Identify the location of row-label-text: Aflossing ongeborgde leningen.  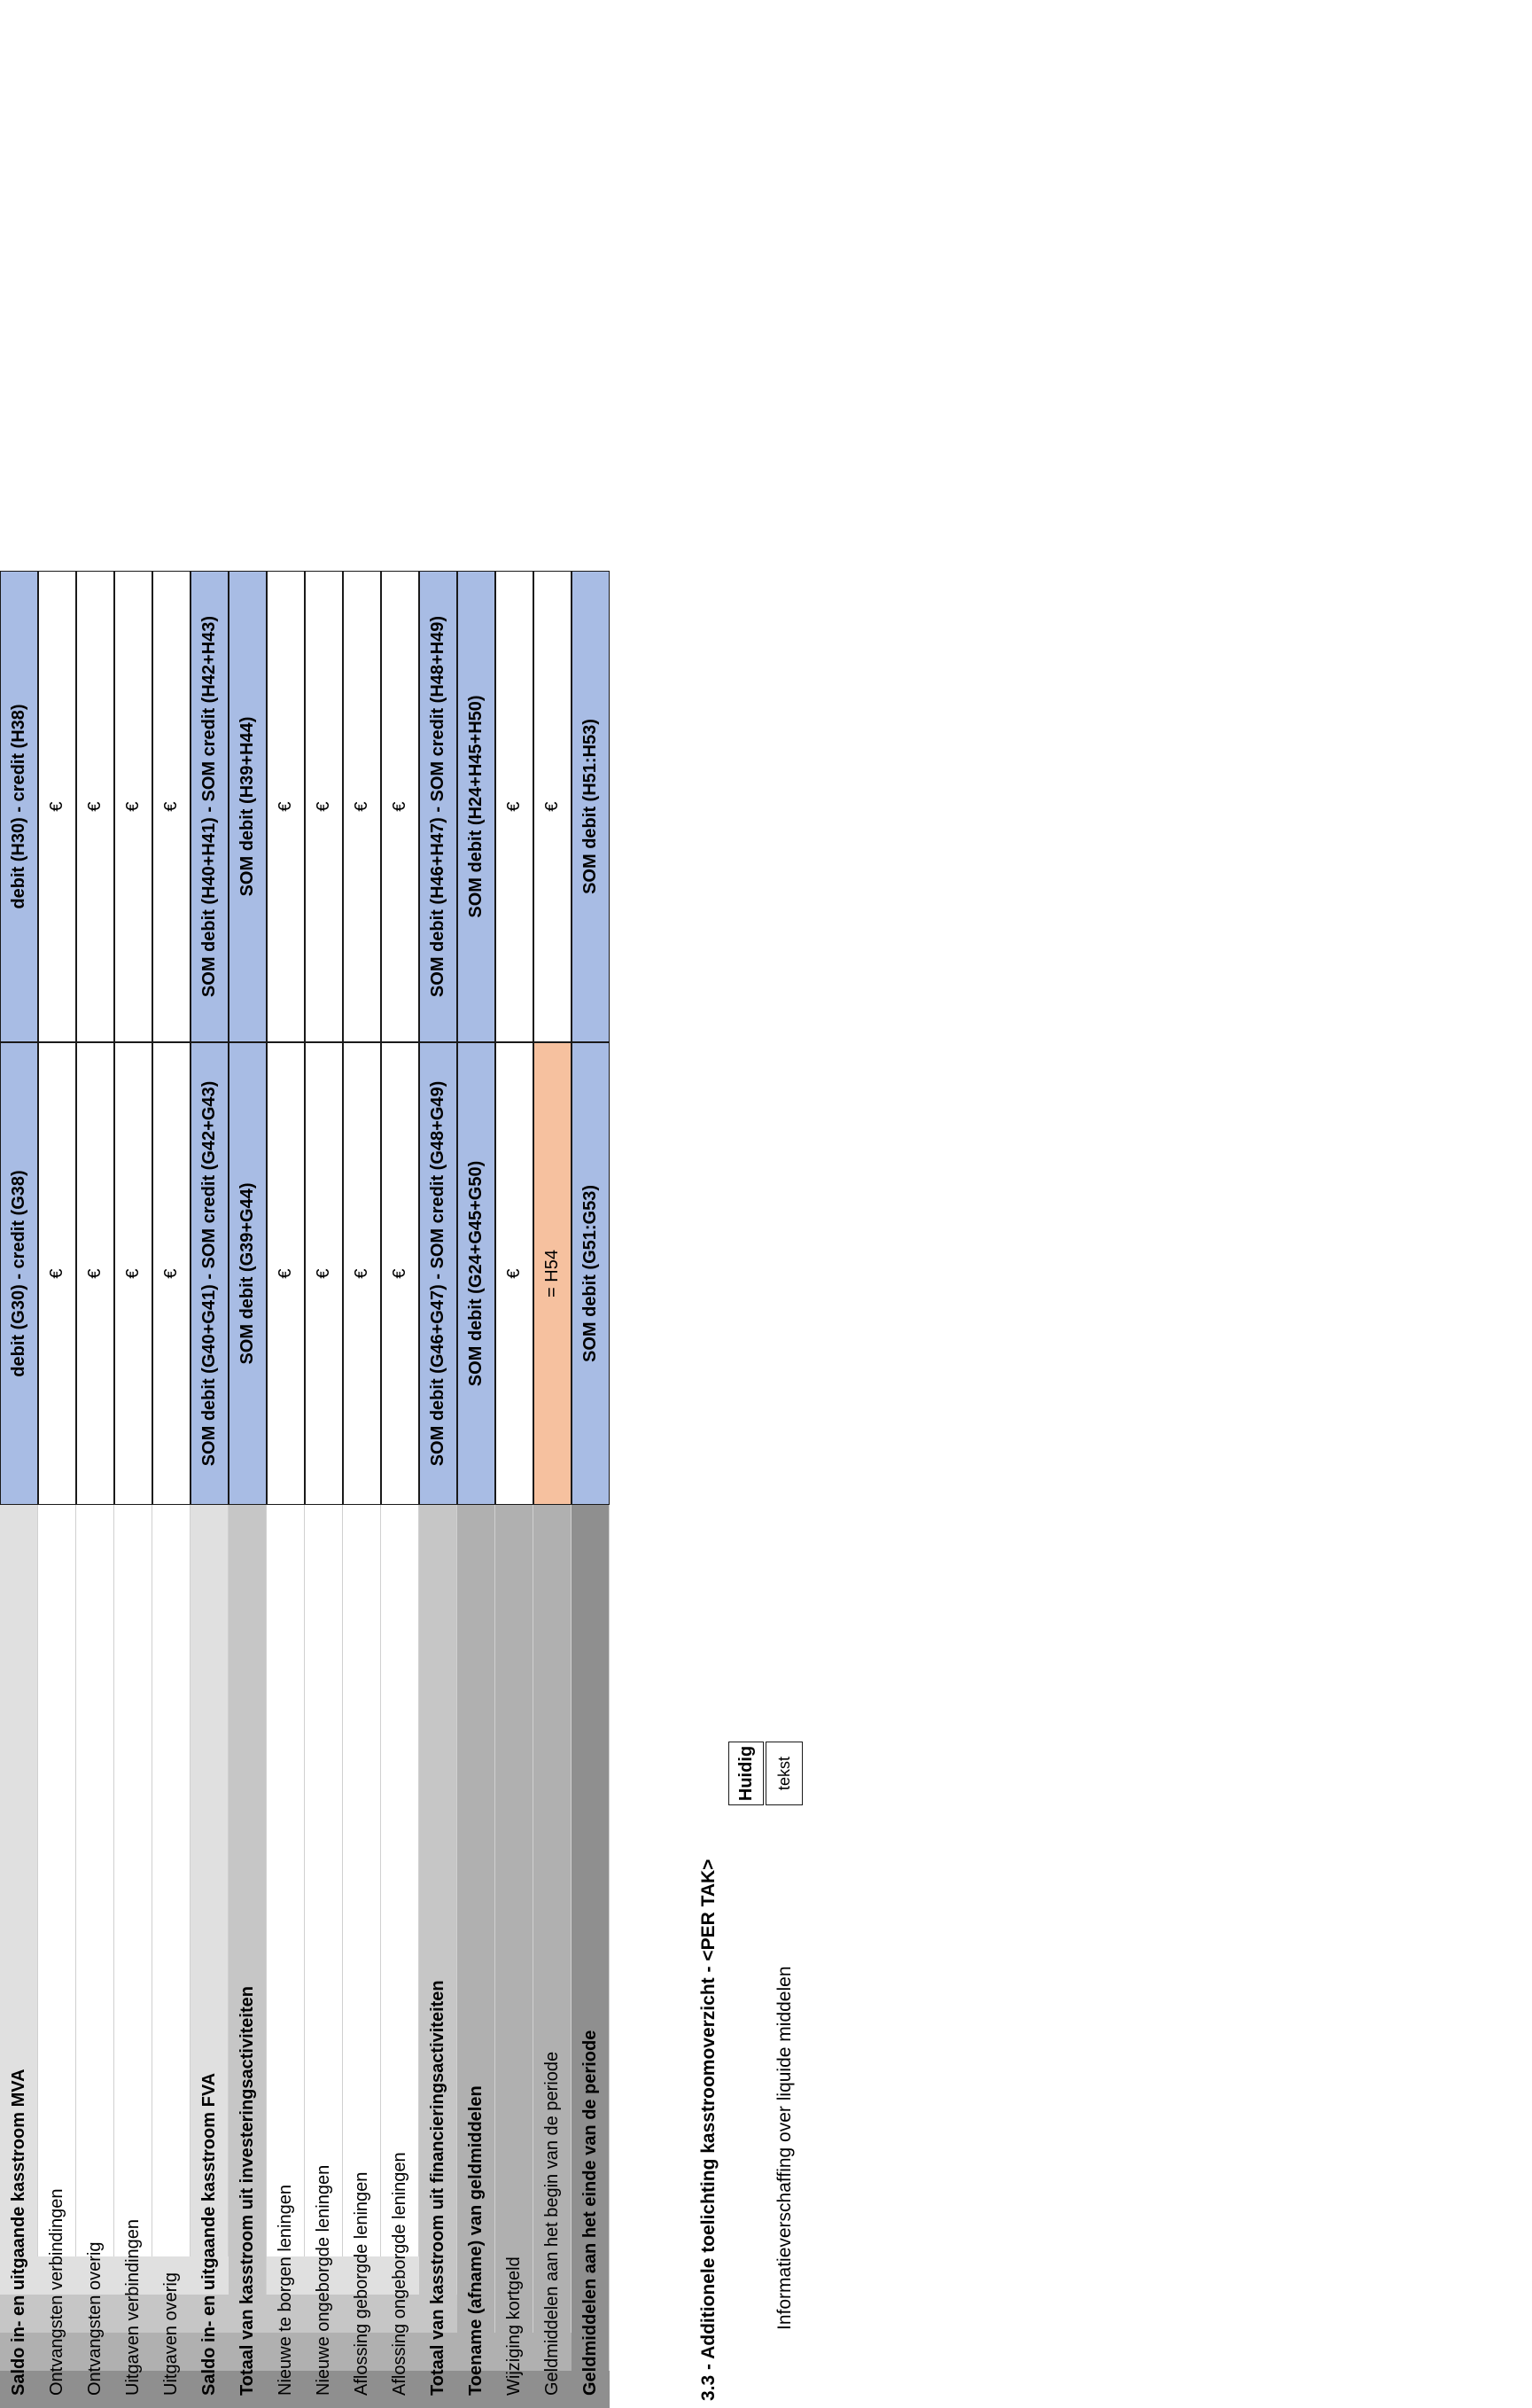
(399, 2274).